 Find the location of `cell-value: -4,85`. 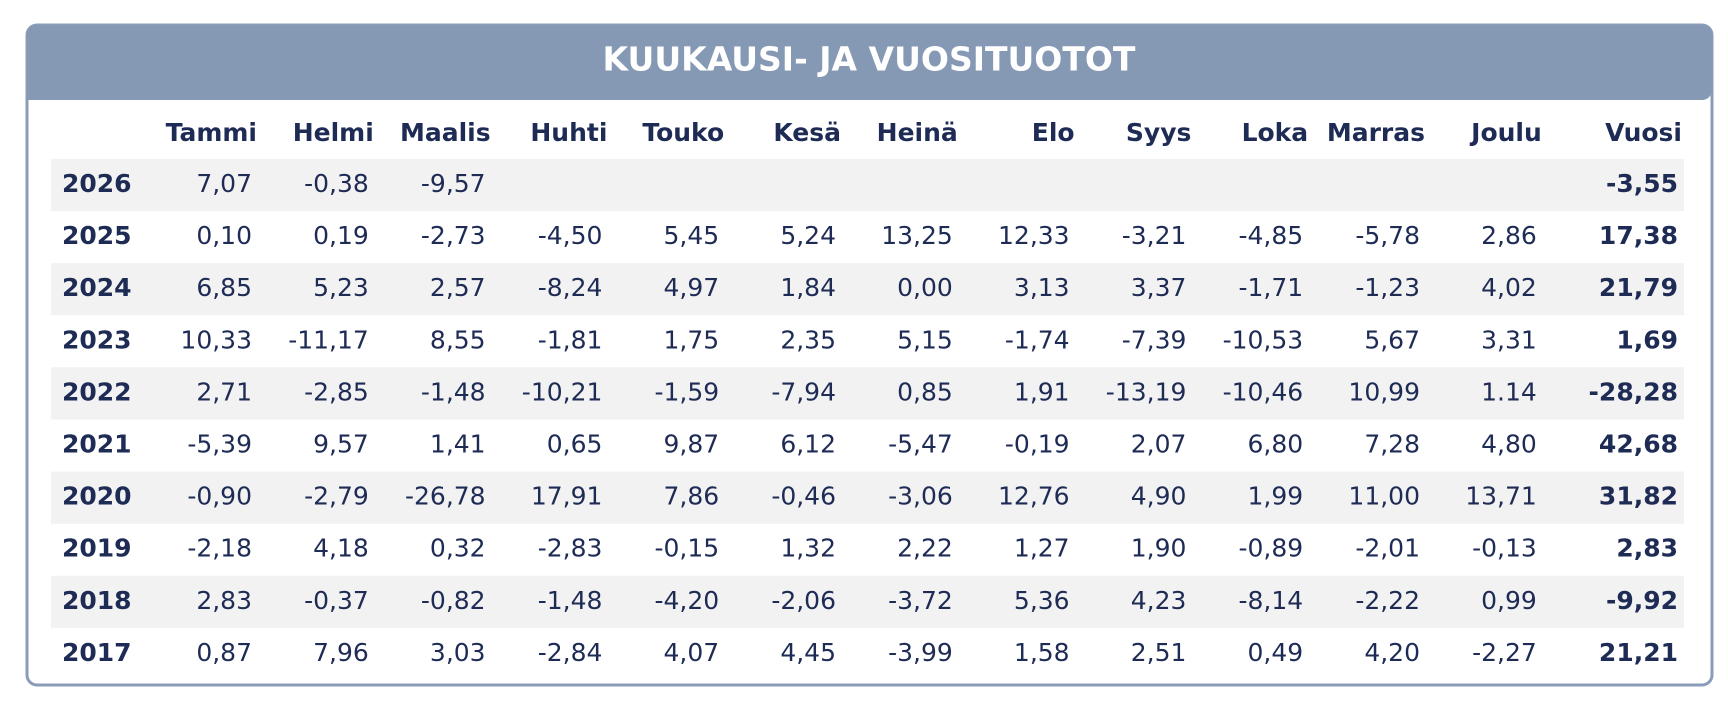

cell-value: -4,85 is located at coordinates (1271, 235).